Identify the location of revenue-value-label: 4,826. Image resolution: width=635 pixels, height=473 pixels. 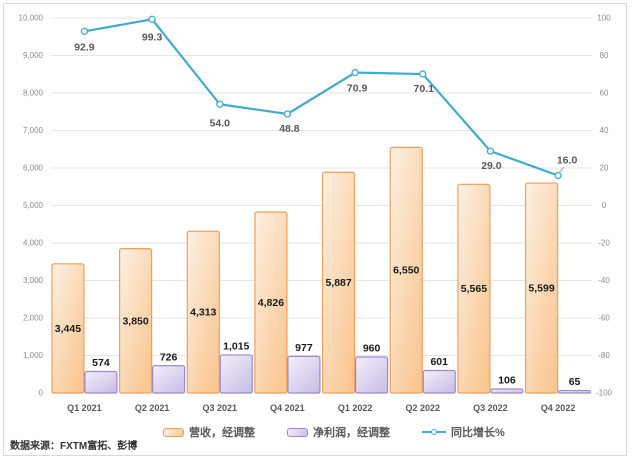
(271, 303).